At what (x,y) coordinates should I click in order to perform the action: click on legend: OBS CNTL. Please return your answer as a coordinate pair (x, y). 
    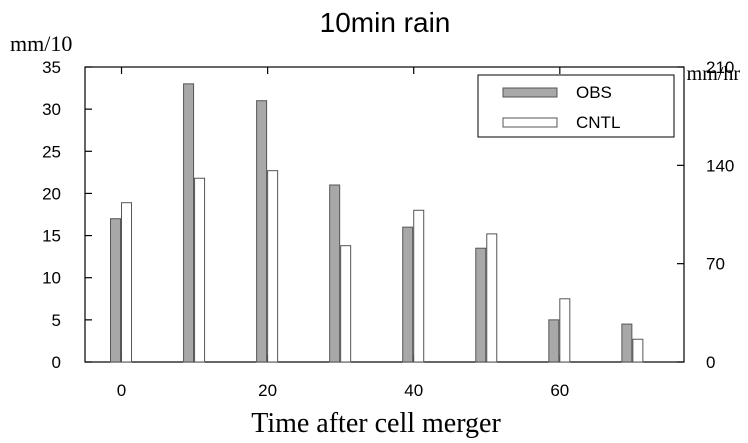
    Looking at the image, I should click on (576, 106).